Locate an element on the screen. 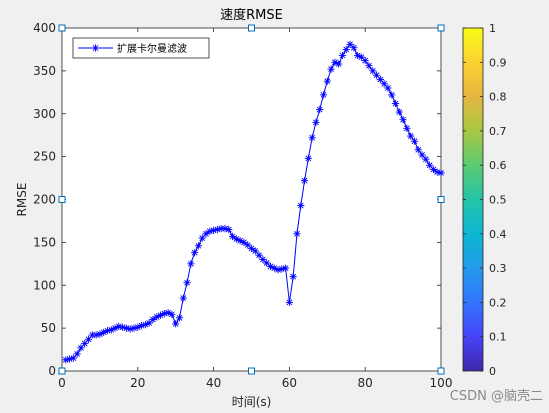  x-axis-label: 时间(s) is located at coordinates (252, 402).